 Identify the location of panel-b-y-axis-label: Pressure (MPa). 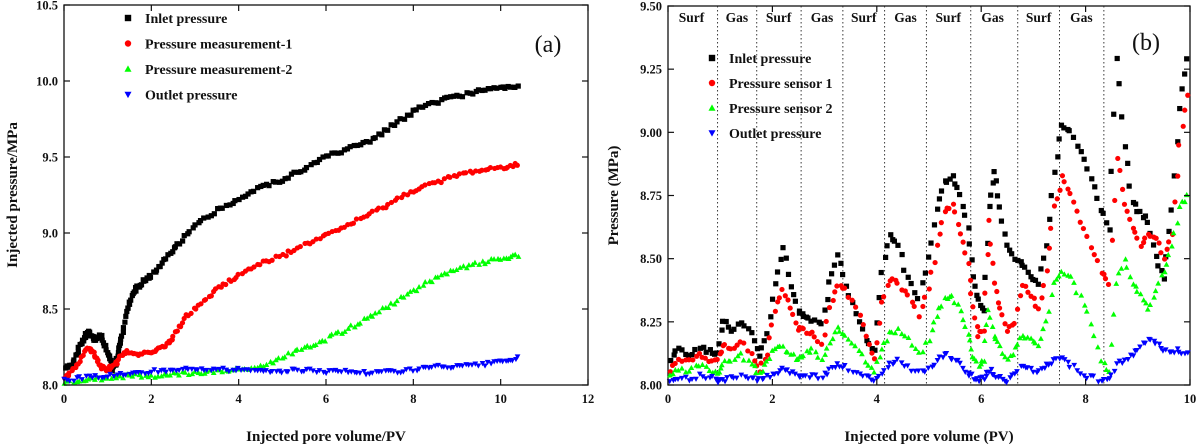
(614, 196).